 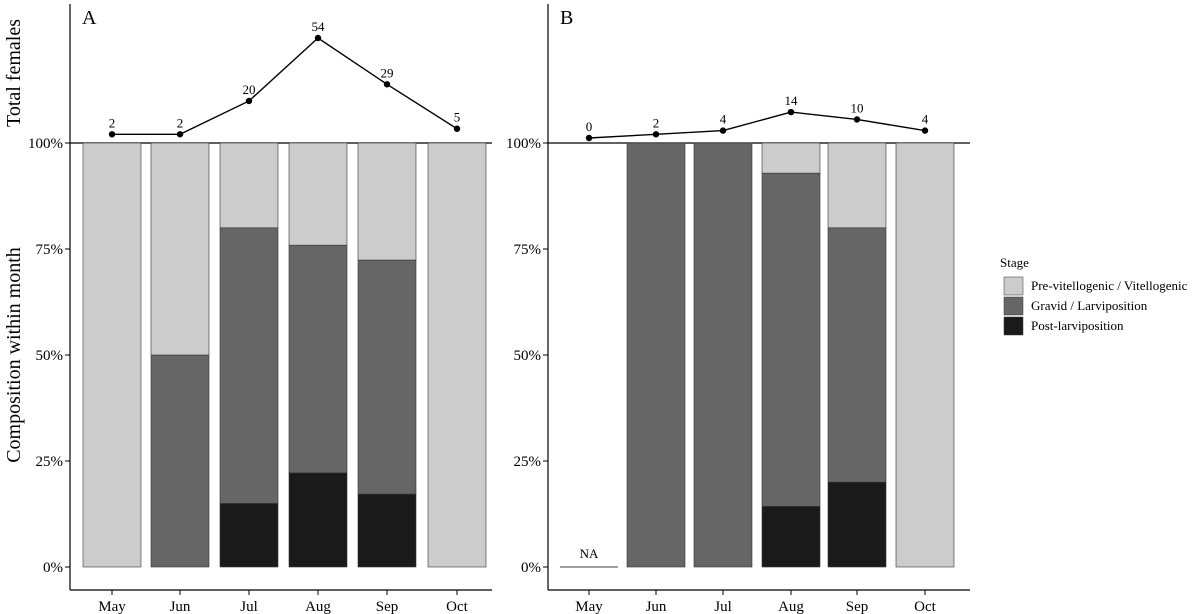 I want to click on count-label: 10, so click(x=857, y=107).